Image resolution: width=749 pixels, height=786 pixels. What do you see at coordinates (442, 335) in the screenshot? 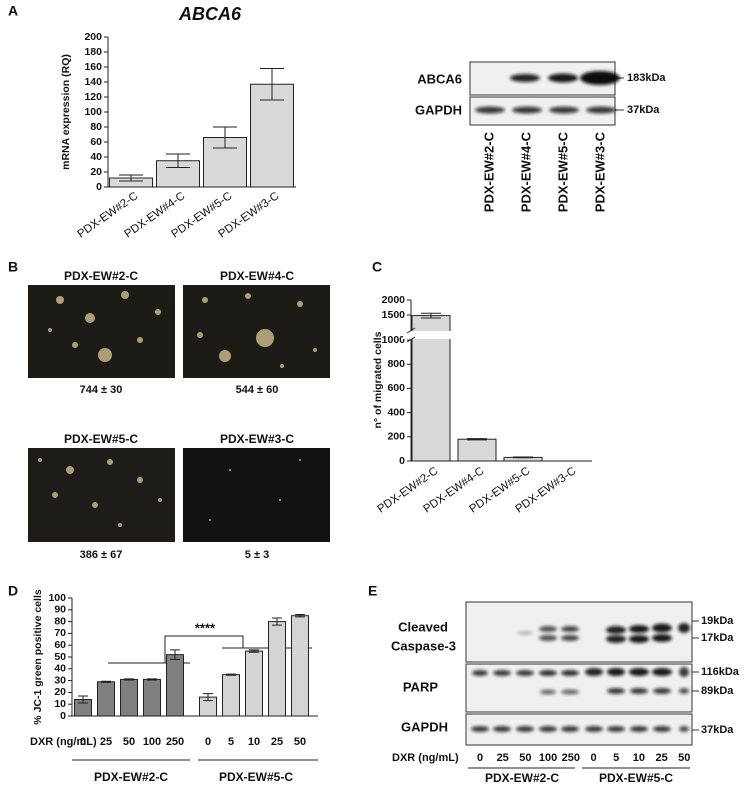
I see `axis-break` at bounding box center [442, 335].